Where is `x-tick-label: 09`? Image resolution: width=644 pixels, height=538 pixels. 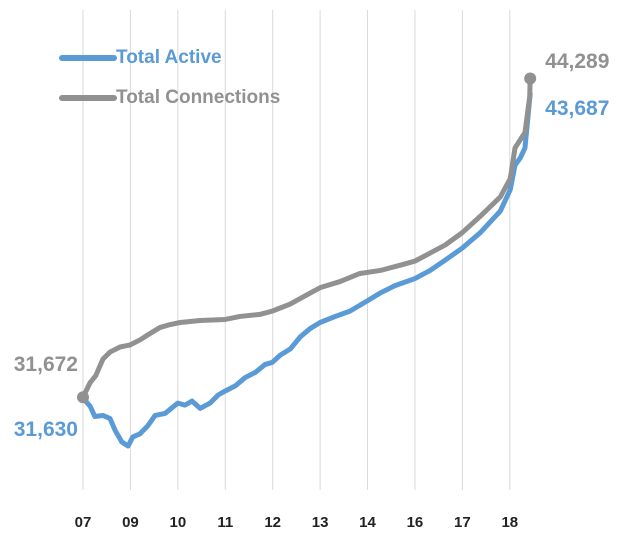
x-tick-label: 09 is located at coordinates (130, 522).